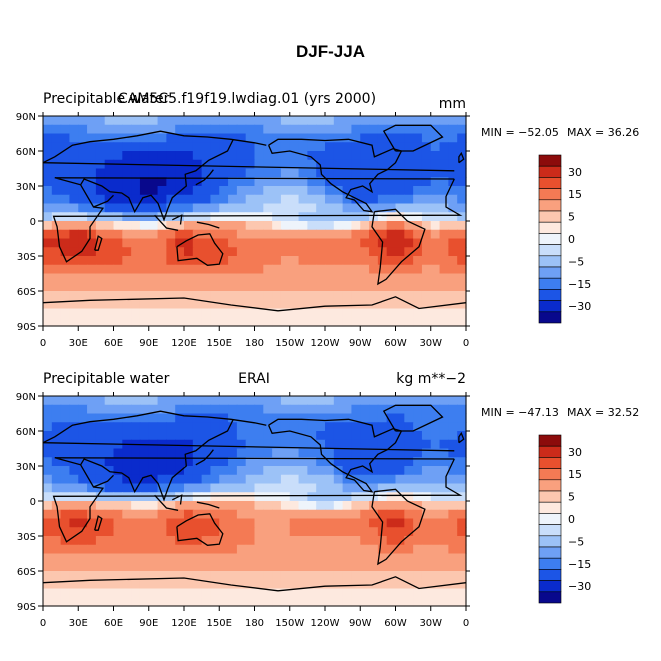 The image size is (661, 661). What do you see at coordinates (26, 257) in the screenshot?
I see `y-tick-label: 30S` at bounding box center [26, 257].